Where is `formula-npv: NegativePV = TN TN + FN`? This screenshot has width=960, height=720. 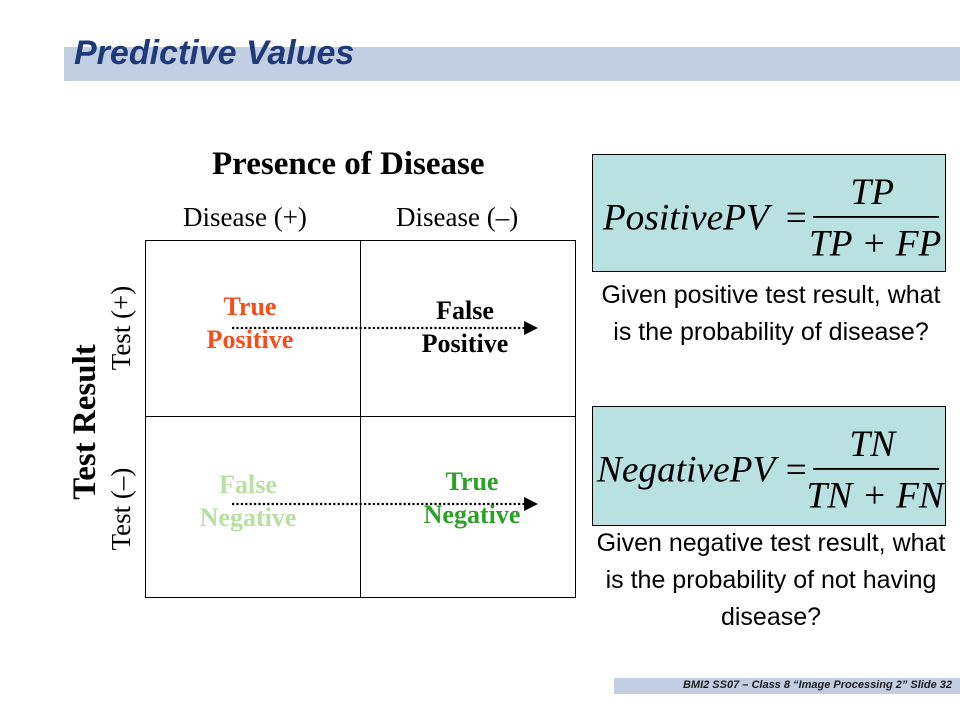
formula-npv: NegativePV = TN TN + FN is located at coordinates (770, 470).